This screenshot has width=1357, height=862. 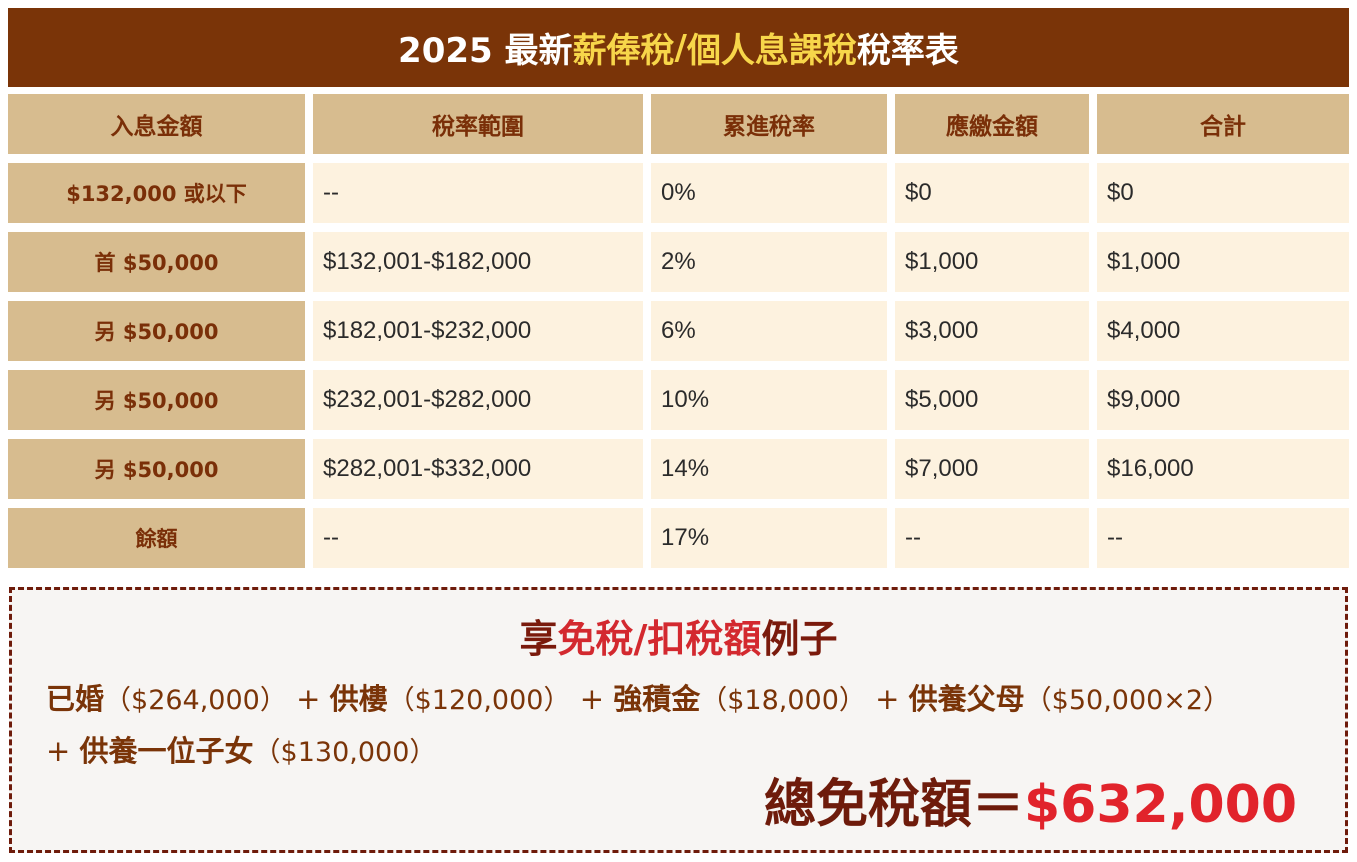 I want to click on header-income: 入息金額, so click(x=156, y=124).